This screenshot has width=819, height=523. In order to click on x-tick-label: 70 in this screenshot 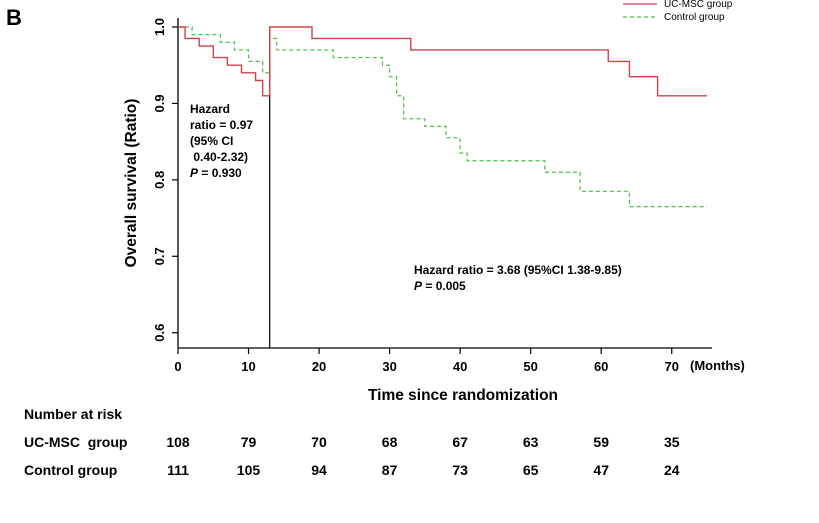, I will do `click(671, 366)`.